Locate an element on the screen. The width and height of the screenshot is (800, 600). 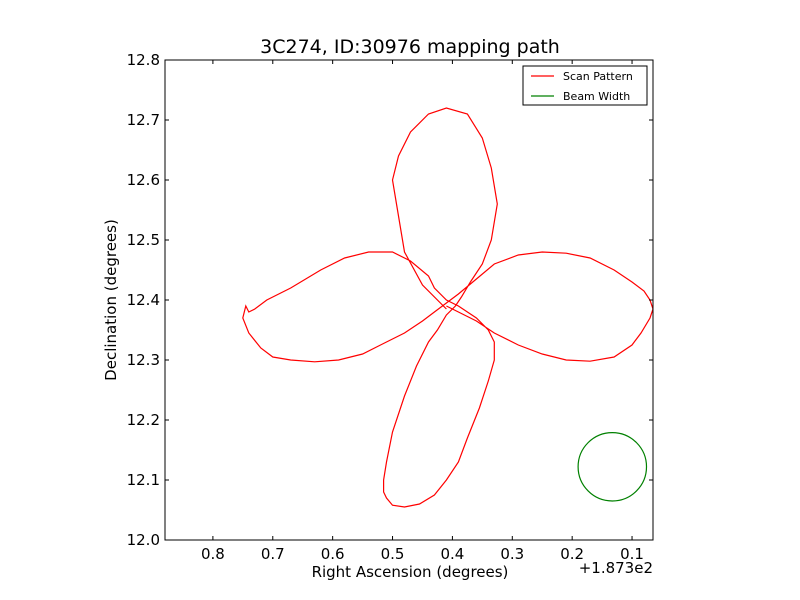
legend: Scan Pattern Beam Width is located at coordinates (585, 85).